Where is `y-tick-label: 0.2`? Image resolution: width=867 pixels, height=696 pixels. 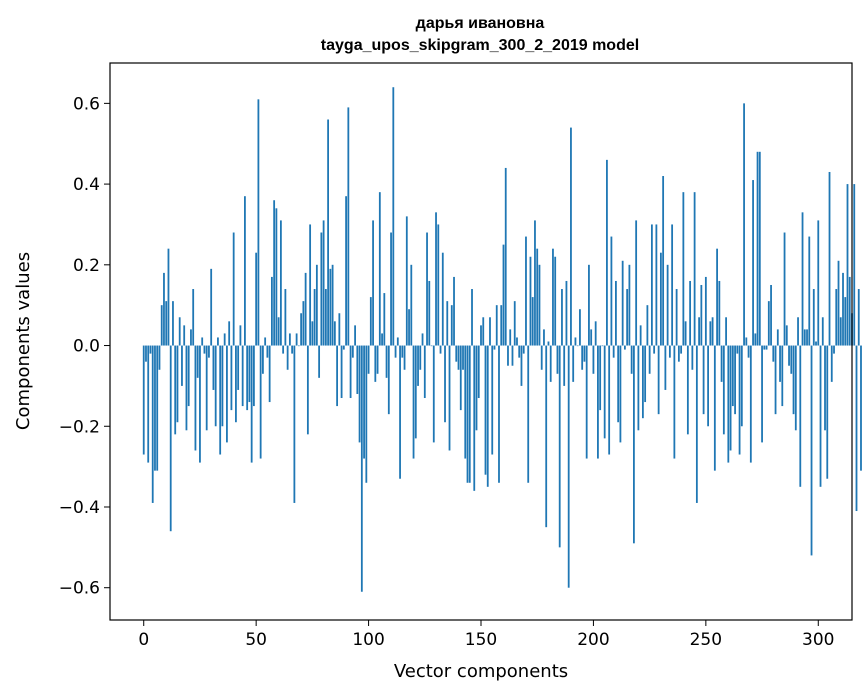 y-tick-label: 0.2 is located at coordinates (86, 266).